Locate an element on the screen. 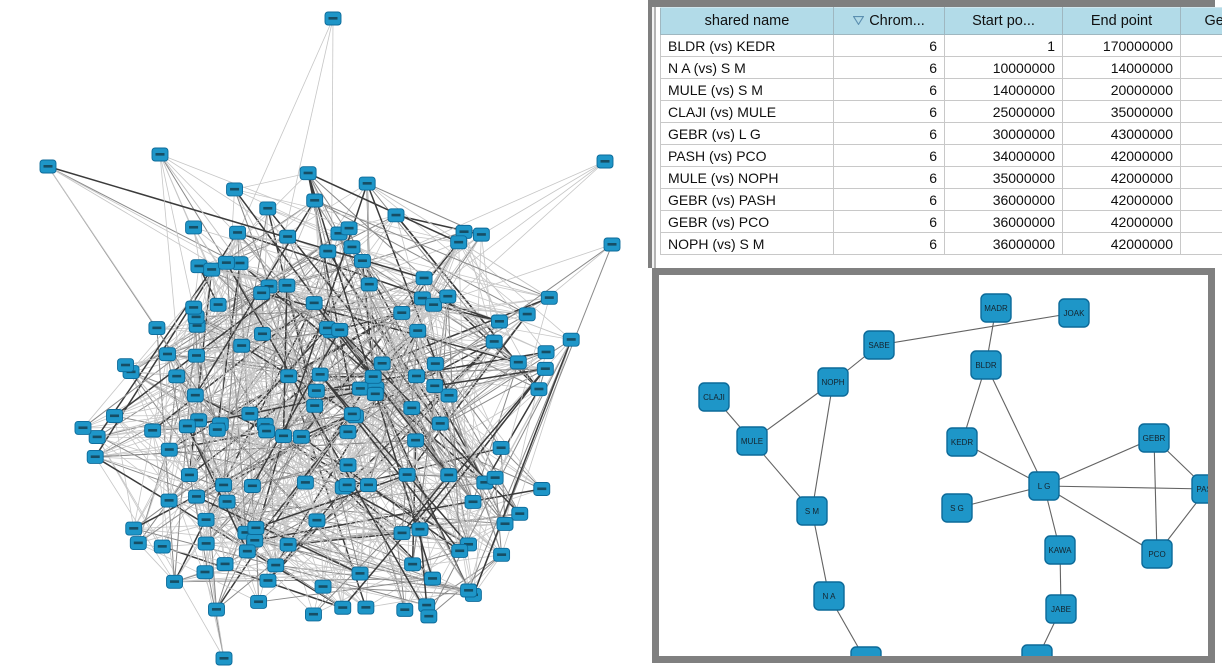 This screenshot has width=1222, height=669. column-header-end-point: End point is located at coordinates (1121, 21).